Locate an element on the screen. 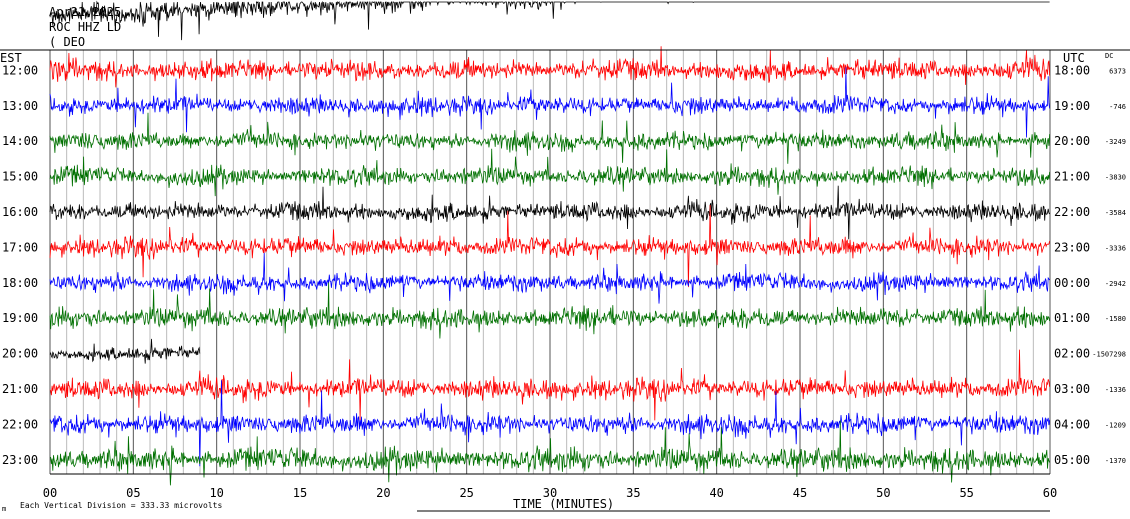 The width and height of the screenshot is (1130, 519). utc-axis-label: UTC is located at coordinates (1074, 58).